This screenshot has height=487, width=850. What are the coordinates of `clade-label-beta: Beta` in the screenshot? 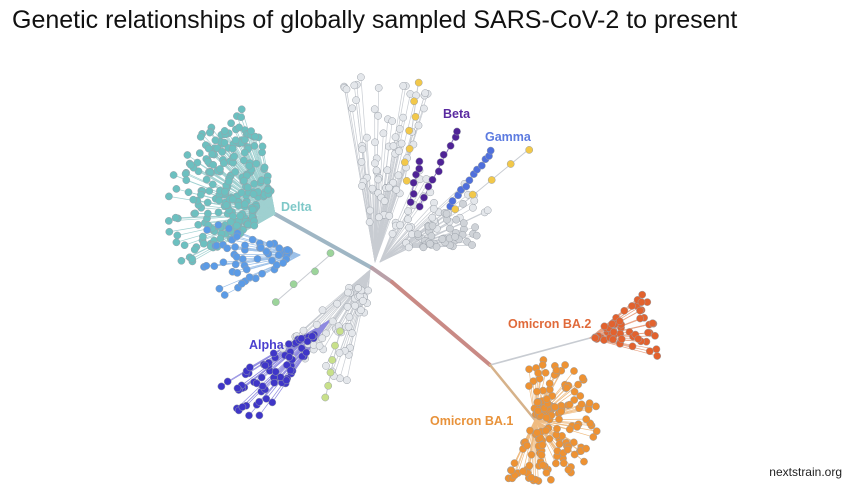 It's located at (457, 114).